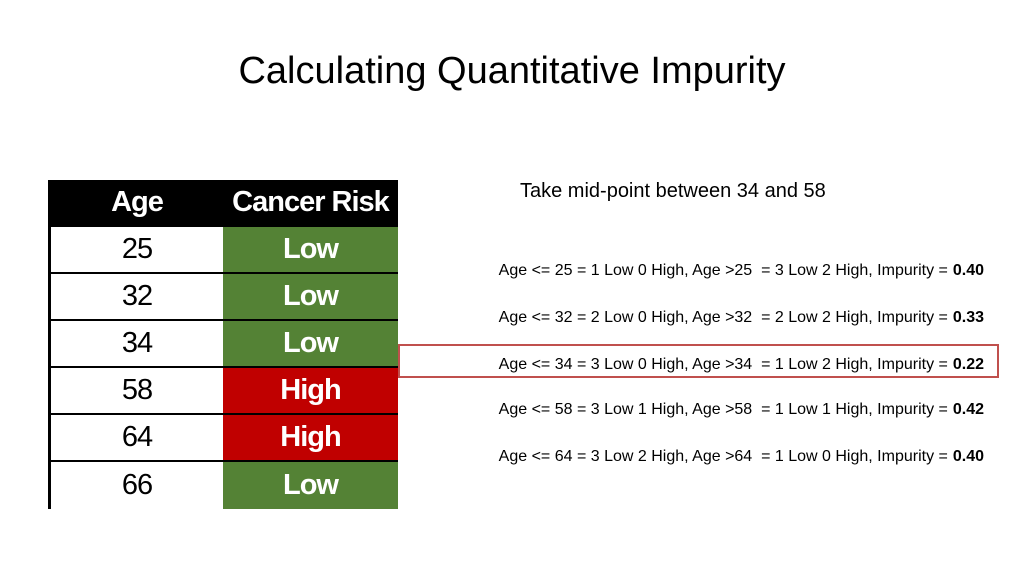 The height and width of the screenshot is (575, 1024). Describe the element at coordinates (137, 343) in the screenshot. I see `age-cell: 34` at that location.